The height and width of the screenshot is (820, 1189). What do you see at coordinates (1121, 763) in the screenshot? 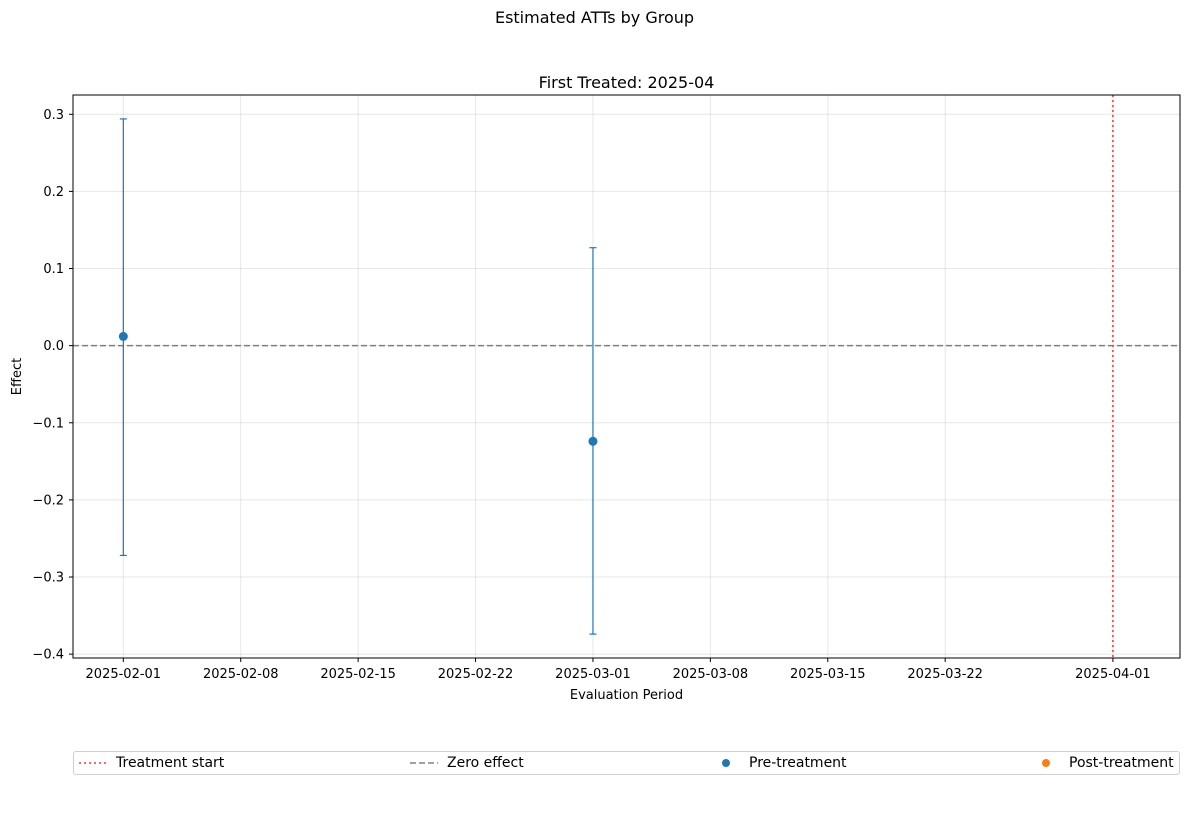
I see `legend-label: Post-treatment` at bounding box center [1121, 763].